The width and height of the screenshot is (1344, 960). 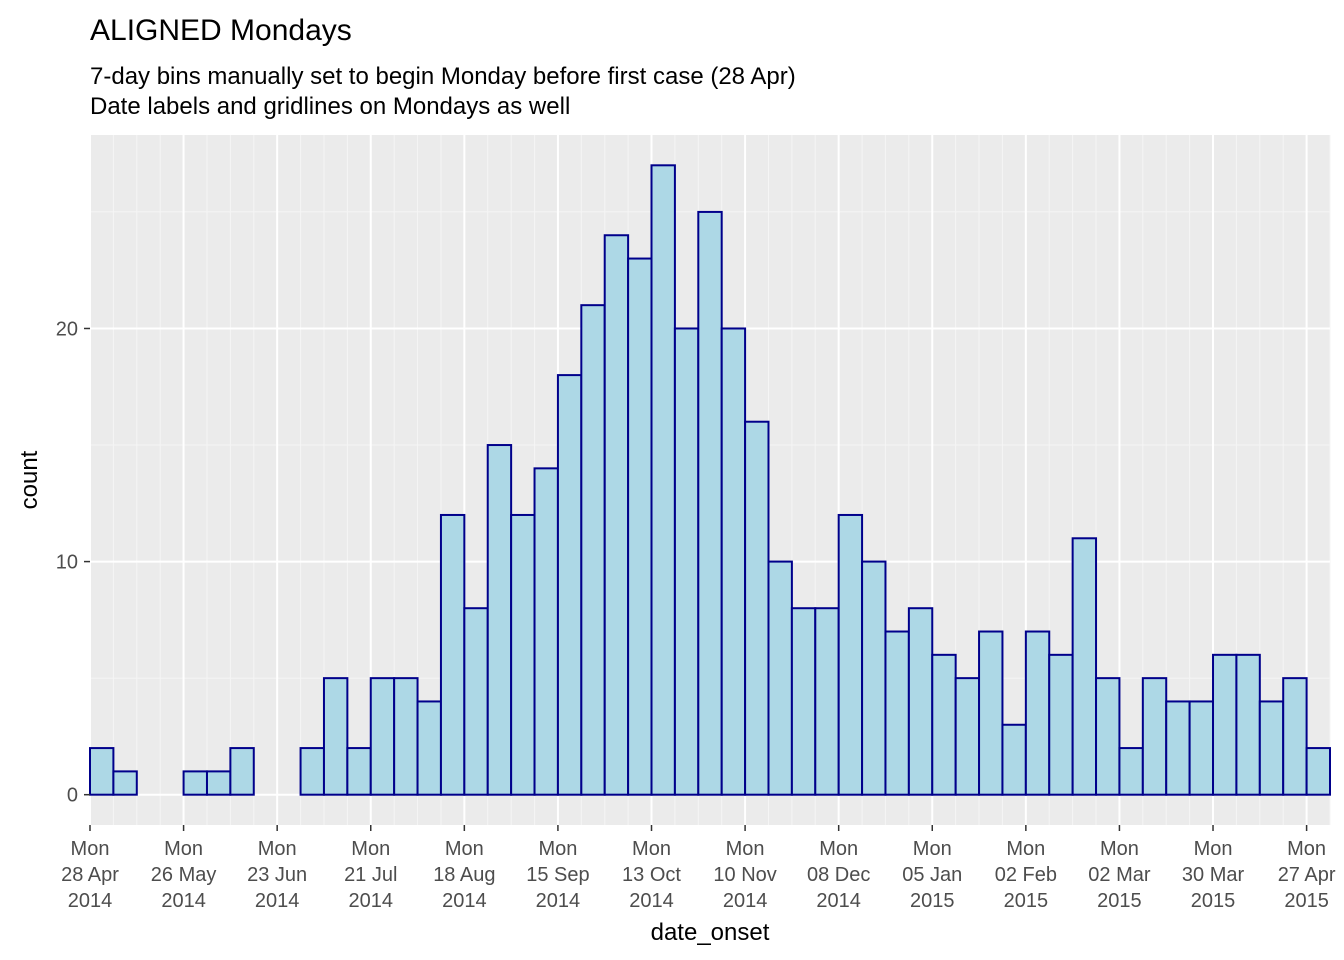 What do you see at coordinates (90, 875) in the screenshot?
I see `x-tick-label: 28 Apr` at bounding box center [90, 875].